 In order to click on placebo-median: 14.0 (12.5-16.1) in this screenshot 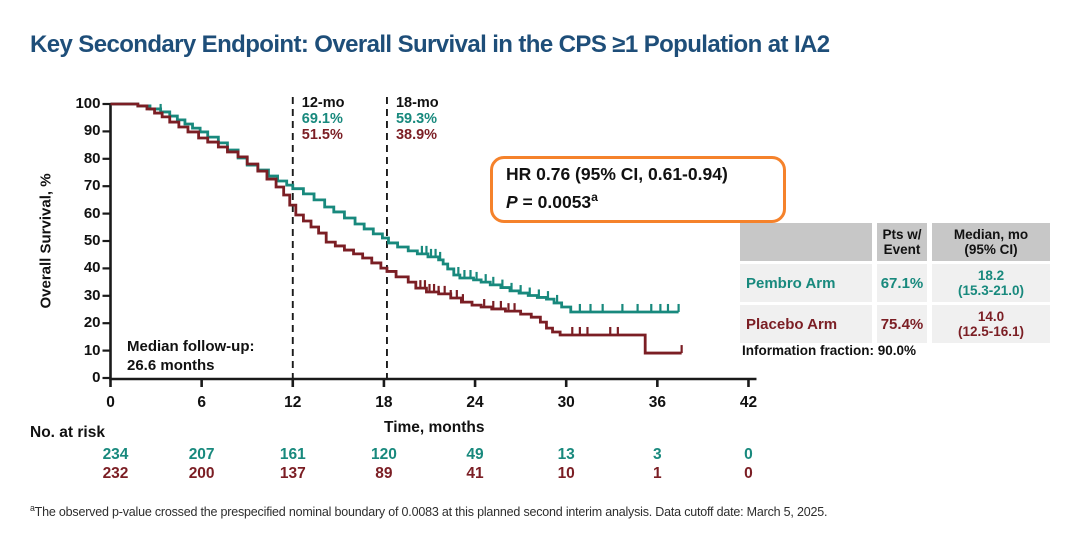, I will do `click(991, 324)`.